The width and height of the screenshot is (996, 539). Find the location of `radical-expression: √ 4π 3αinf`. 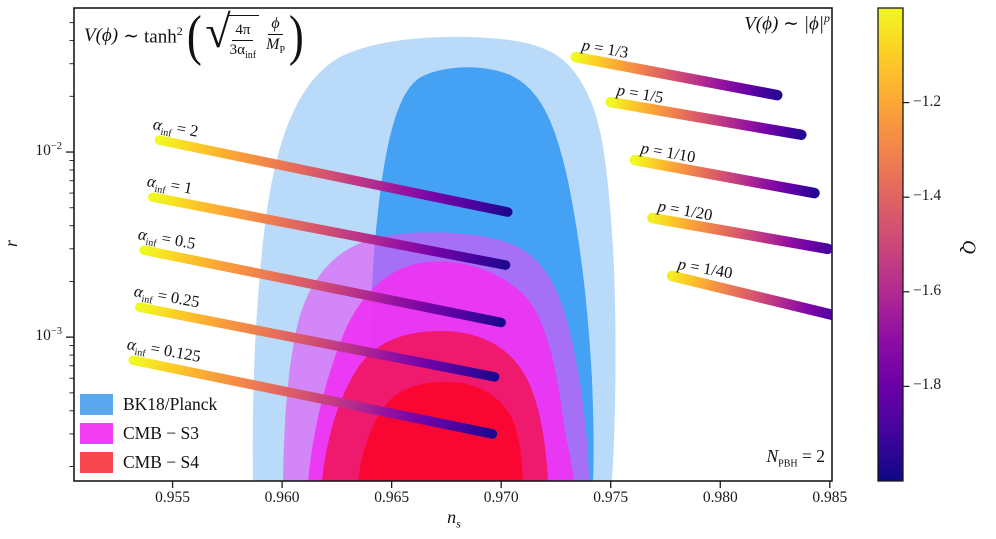

radical-expression: √ 4π 3αinf is located at coordinates (232, 33).